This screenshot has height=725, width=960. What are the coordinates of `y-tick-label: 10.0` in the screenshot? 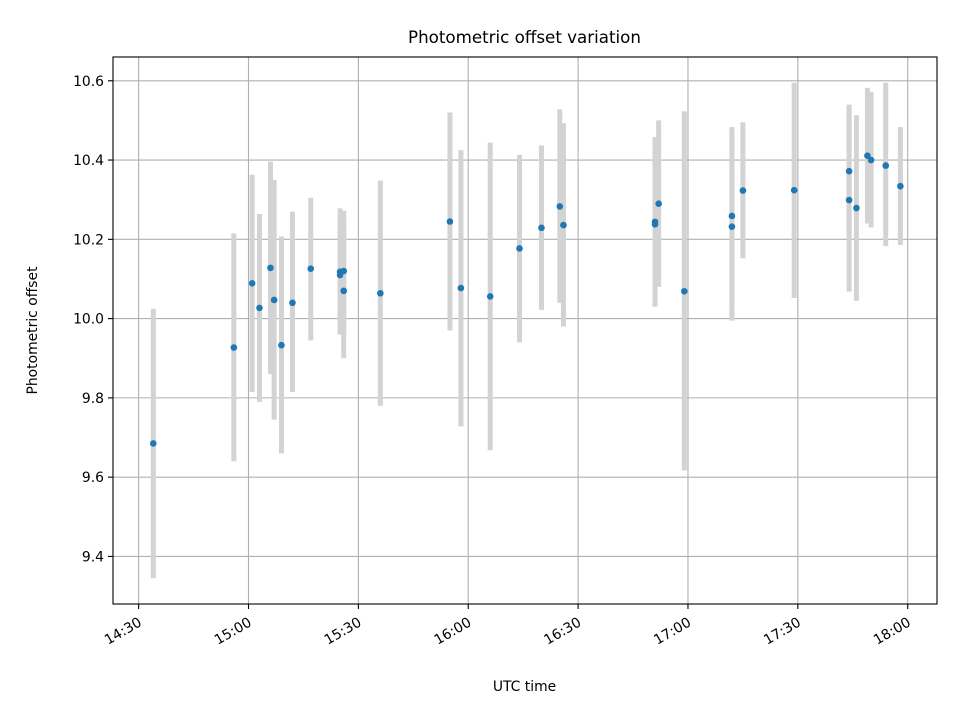 It's located at (88, 320).